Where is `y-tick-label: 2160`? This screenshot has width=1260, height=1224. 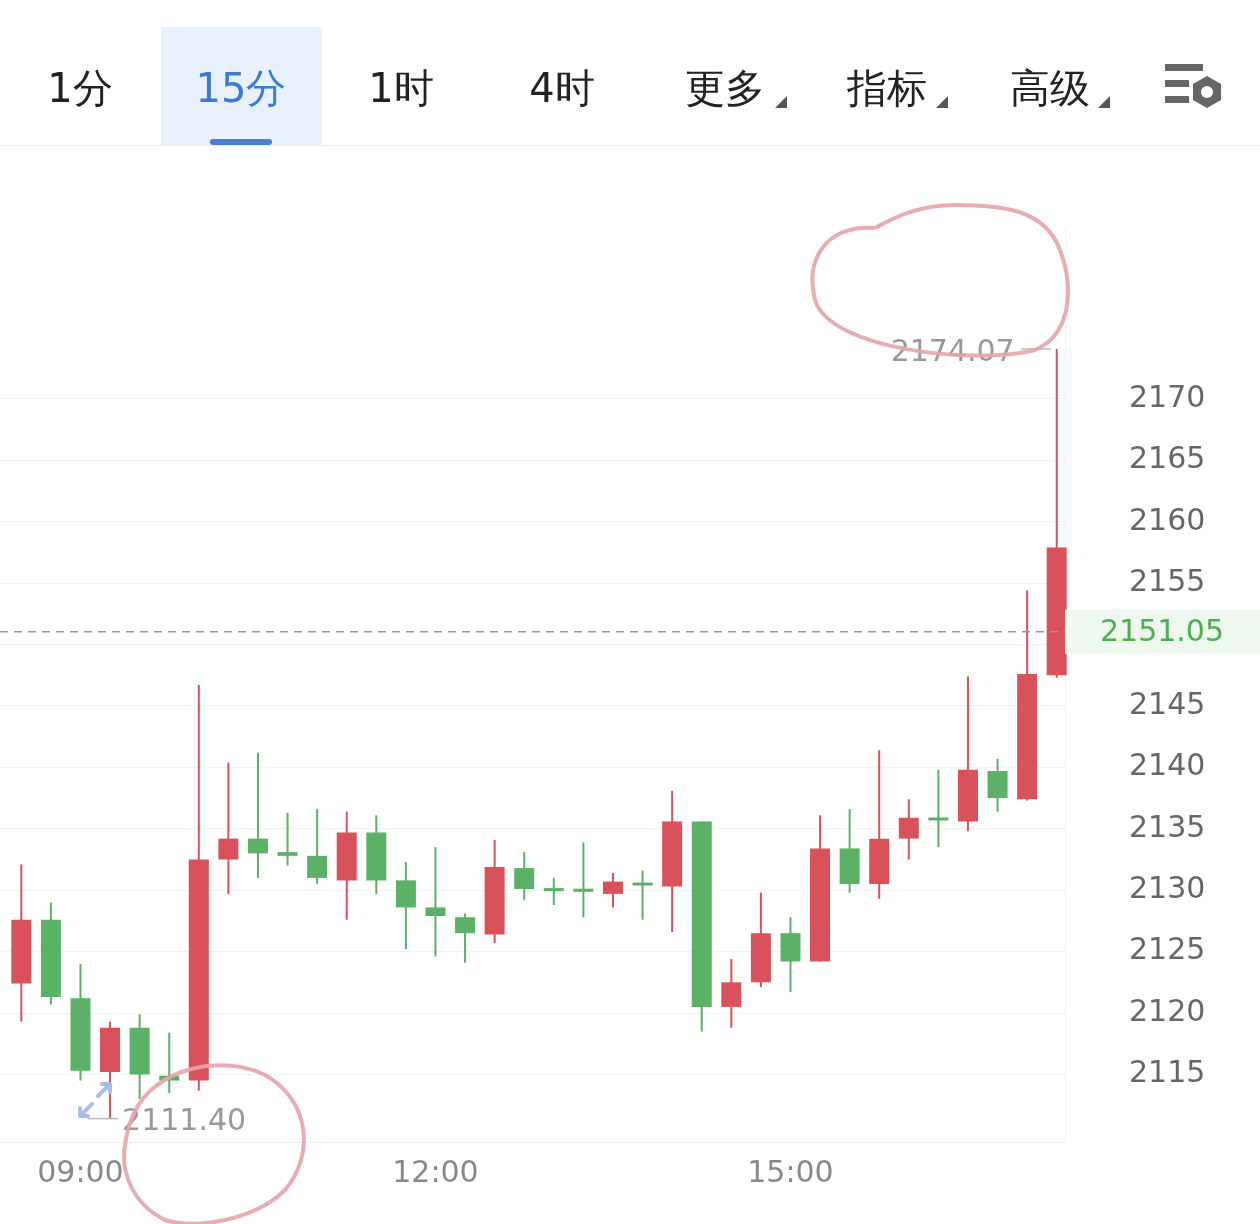
y-tick-label: 2160 is located at coordinates (1167, 519).